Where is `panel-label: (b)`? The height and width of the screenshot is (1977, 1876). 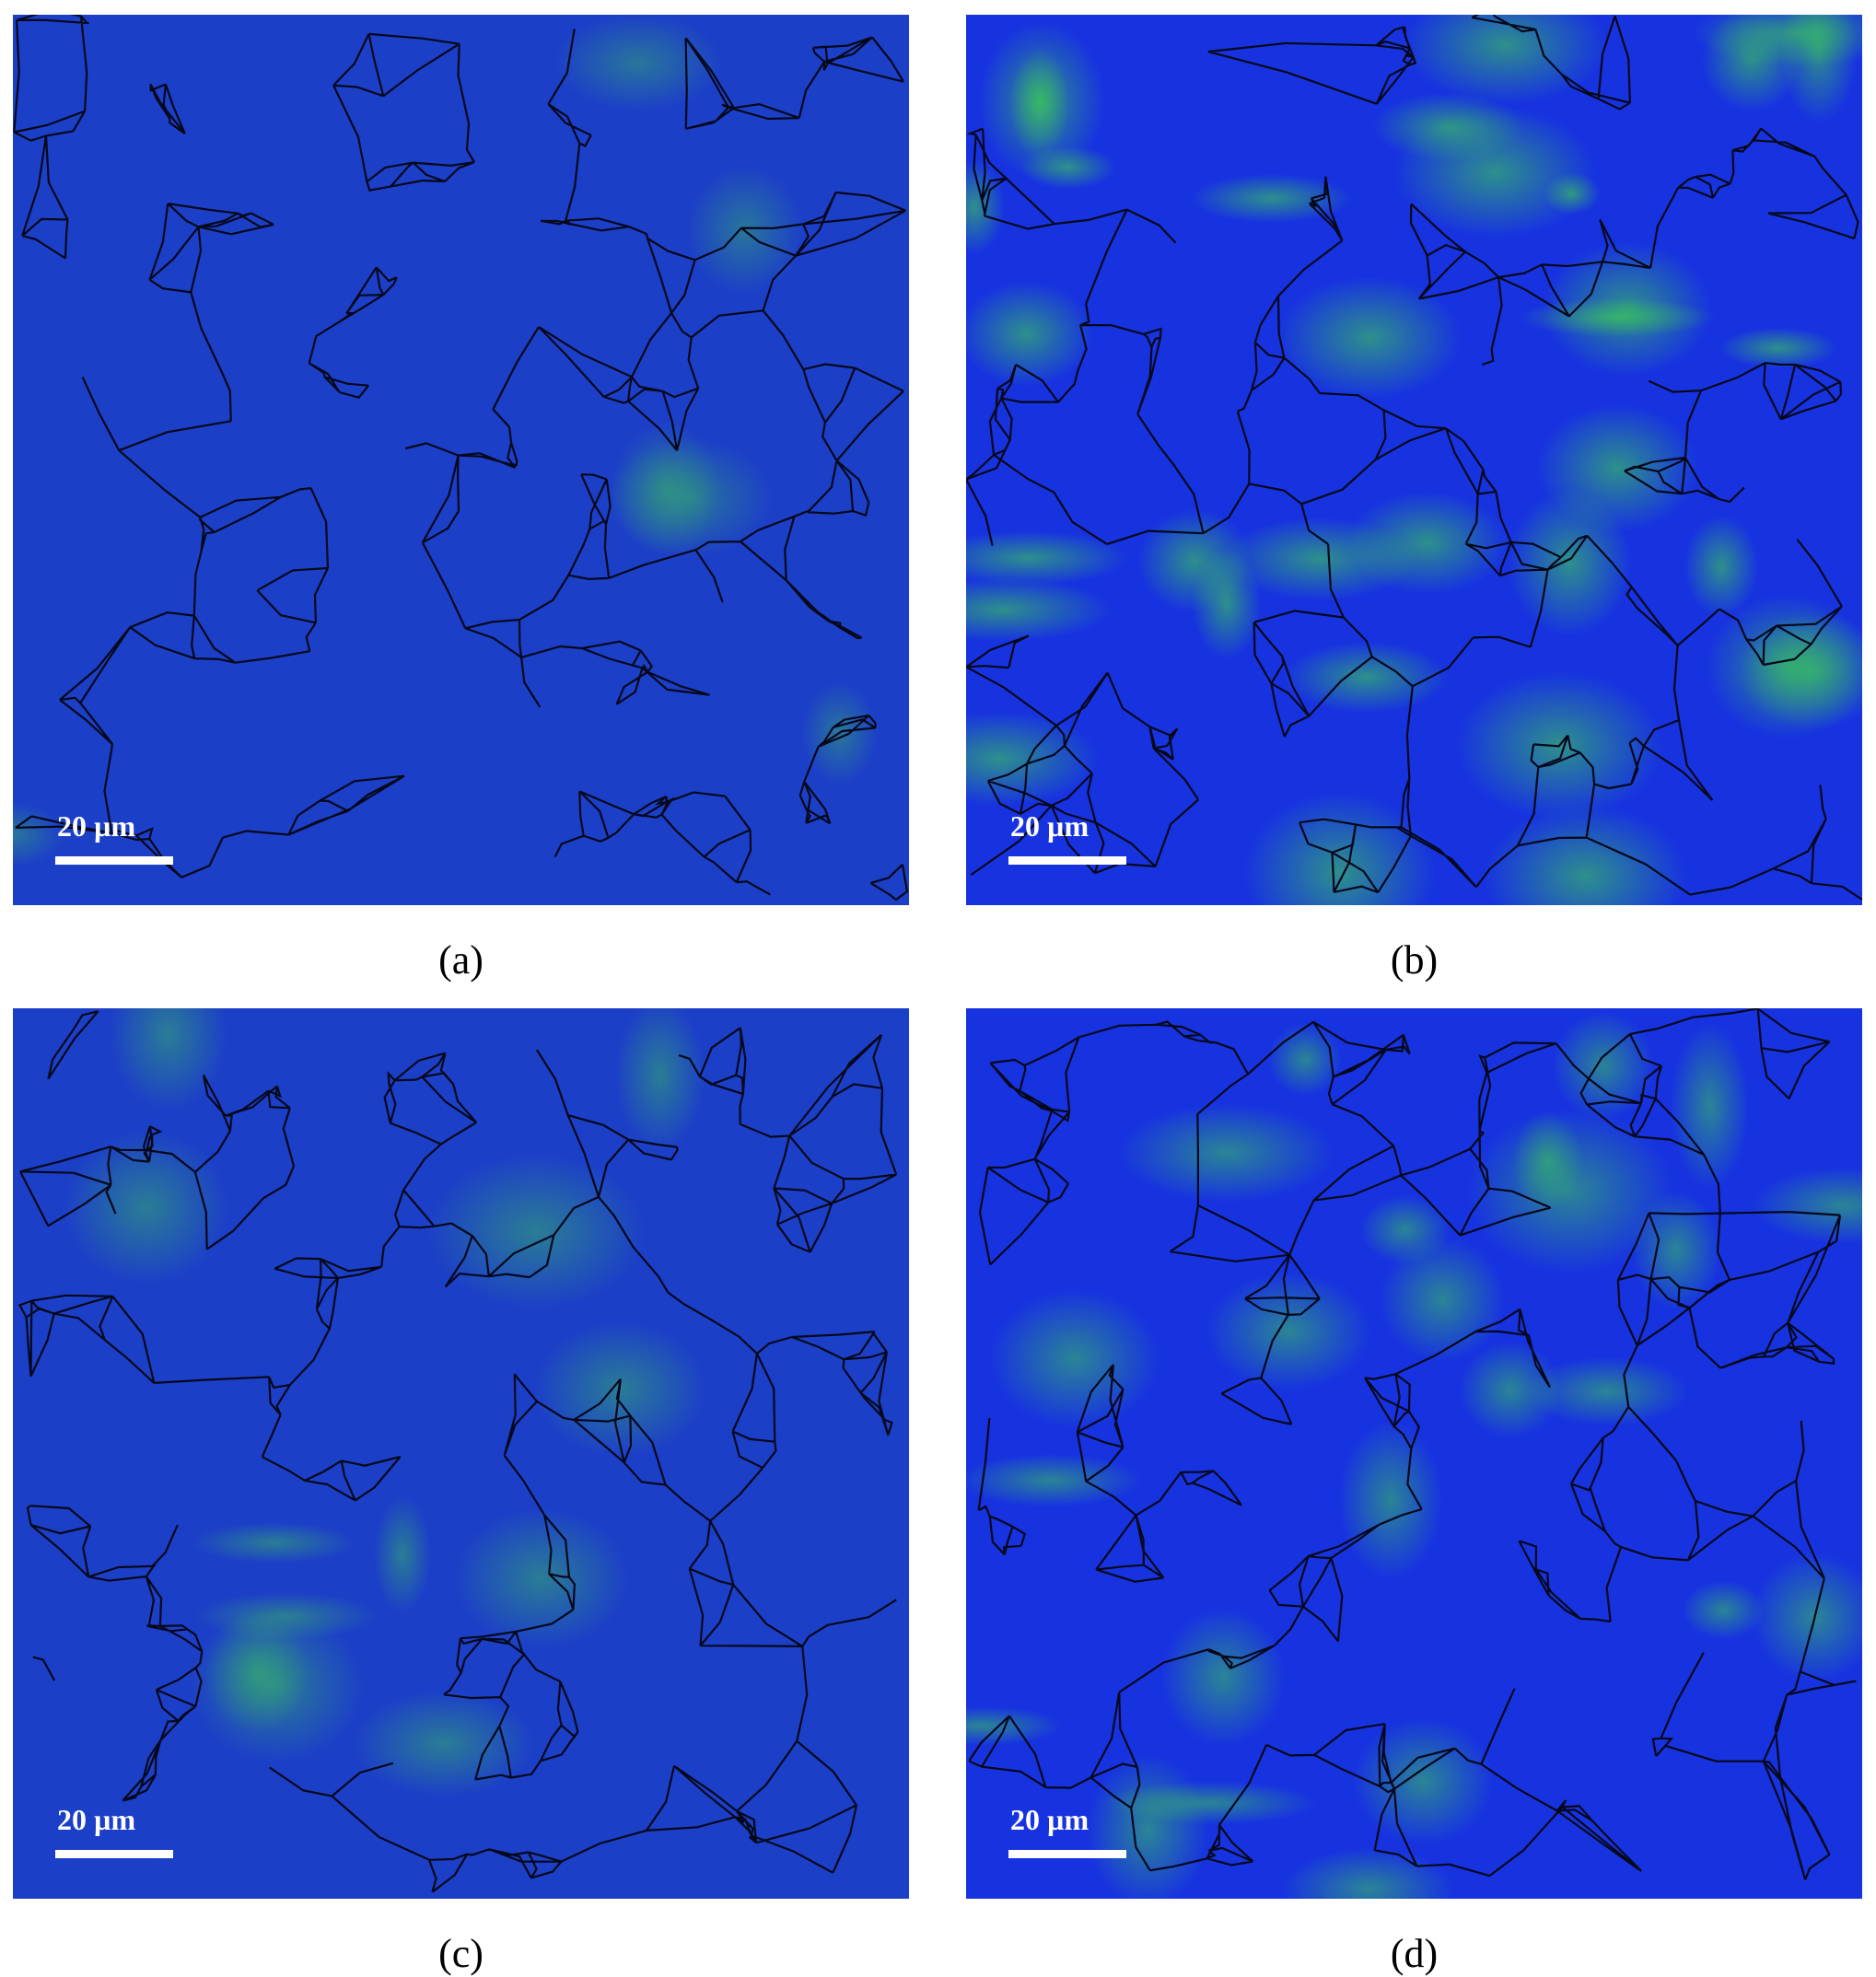
panel-label: (b) is located at coordinates (1414, 960).